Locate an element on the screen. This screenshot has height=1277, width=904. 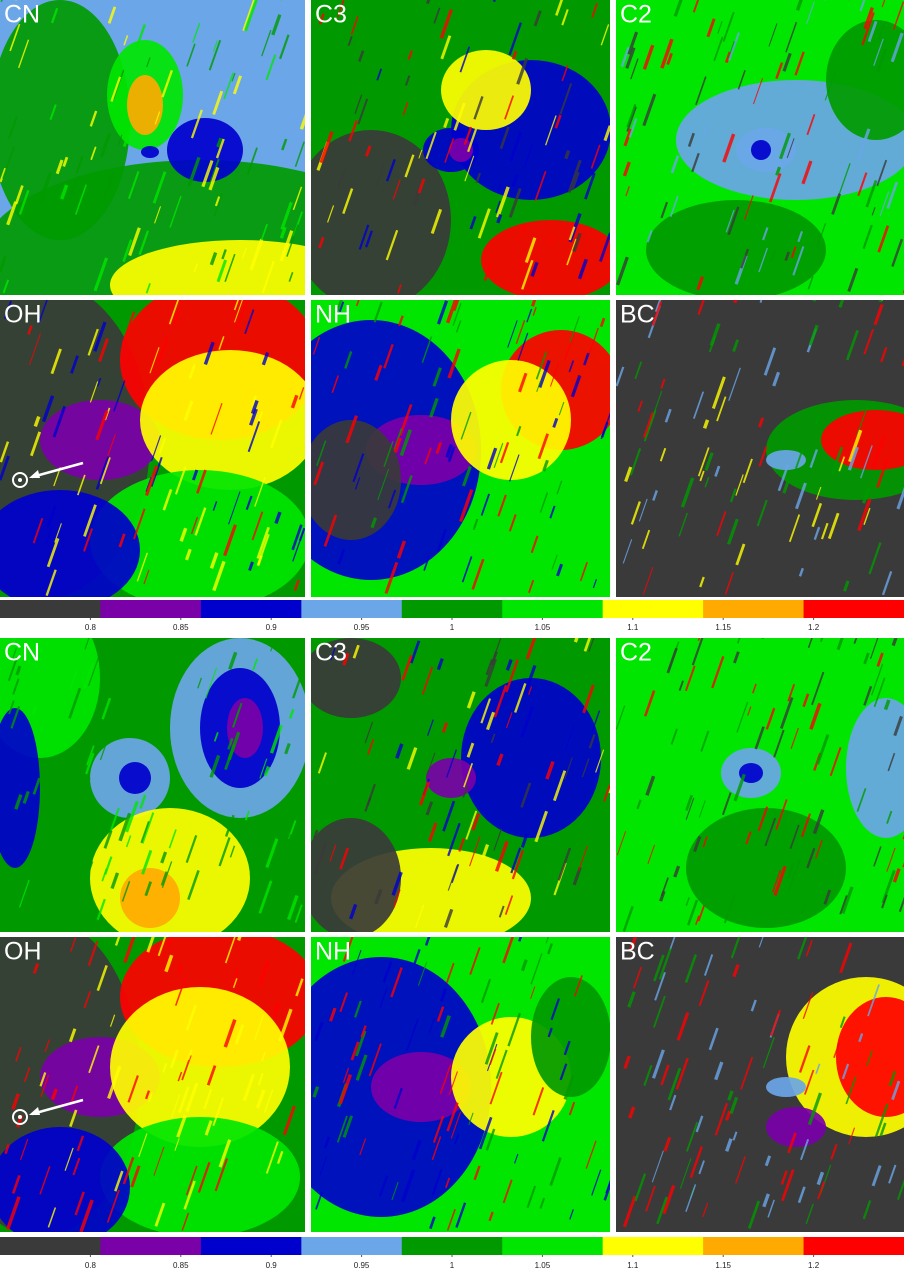
colorbar-tick-label: 1.2 is located at coordinates (814, 1265).